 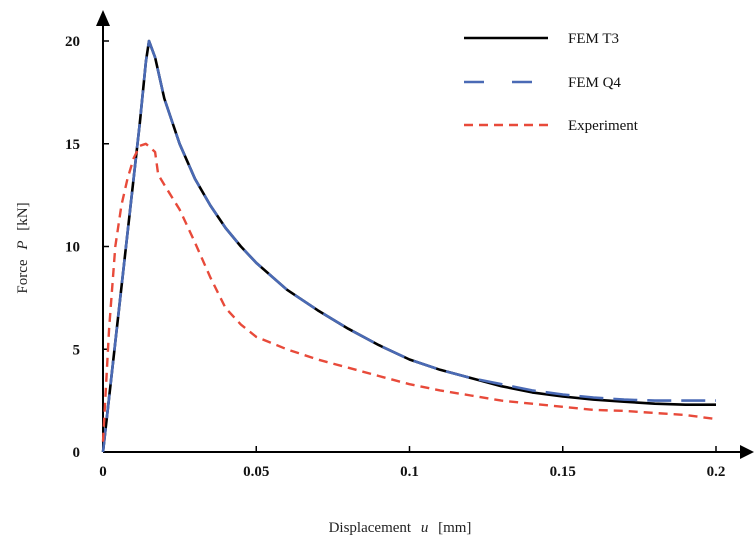 I want to click on x-tick-label: 0.2, so click(x=716, y=472).